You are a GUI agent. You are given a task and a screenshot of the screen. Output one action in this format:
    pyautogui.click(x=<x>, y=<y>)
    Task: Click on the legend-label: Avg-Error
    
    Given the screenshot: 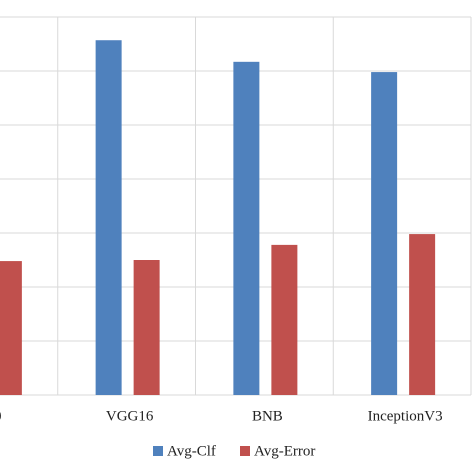 What is the action you would take?
    pyautogui.click(x=284, y=451)
    